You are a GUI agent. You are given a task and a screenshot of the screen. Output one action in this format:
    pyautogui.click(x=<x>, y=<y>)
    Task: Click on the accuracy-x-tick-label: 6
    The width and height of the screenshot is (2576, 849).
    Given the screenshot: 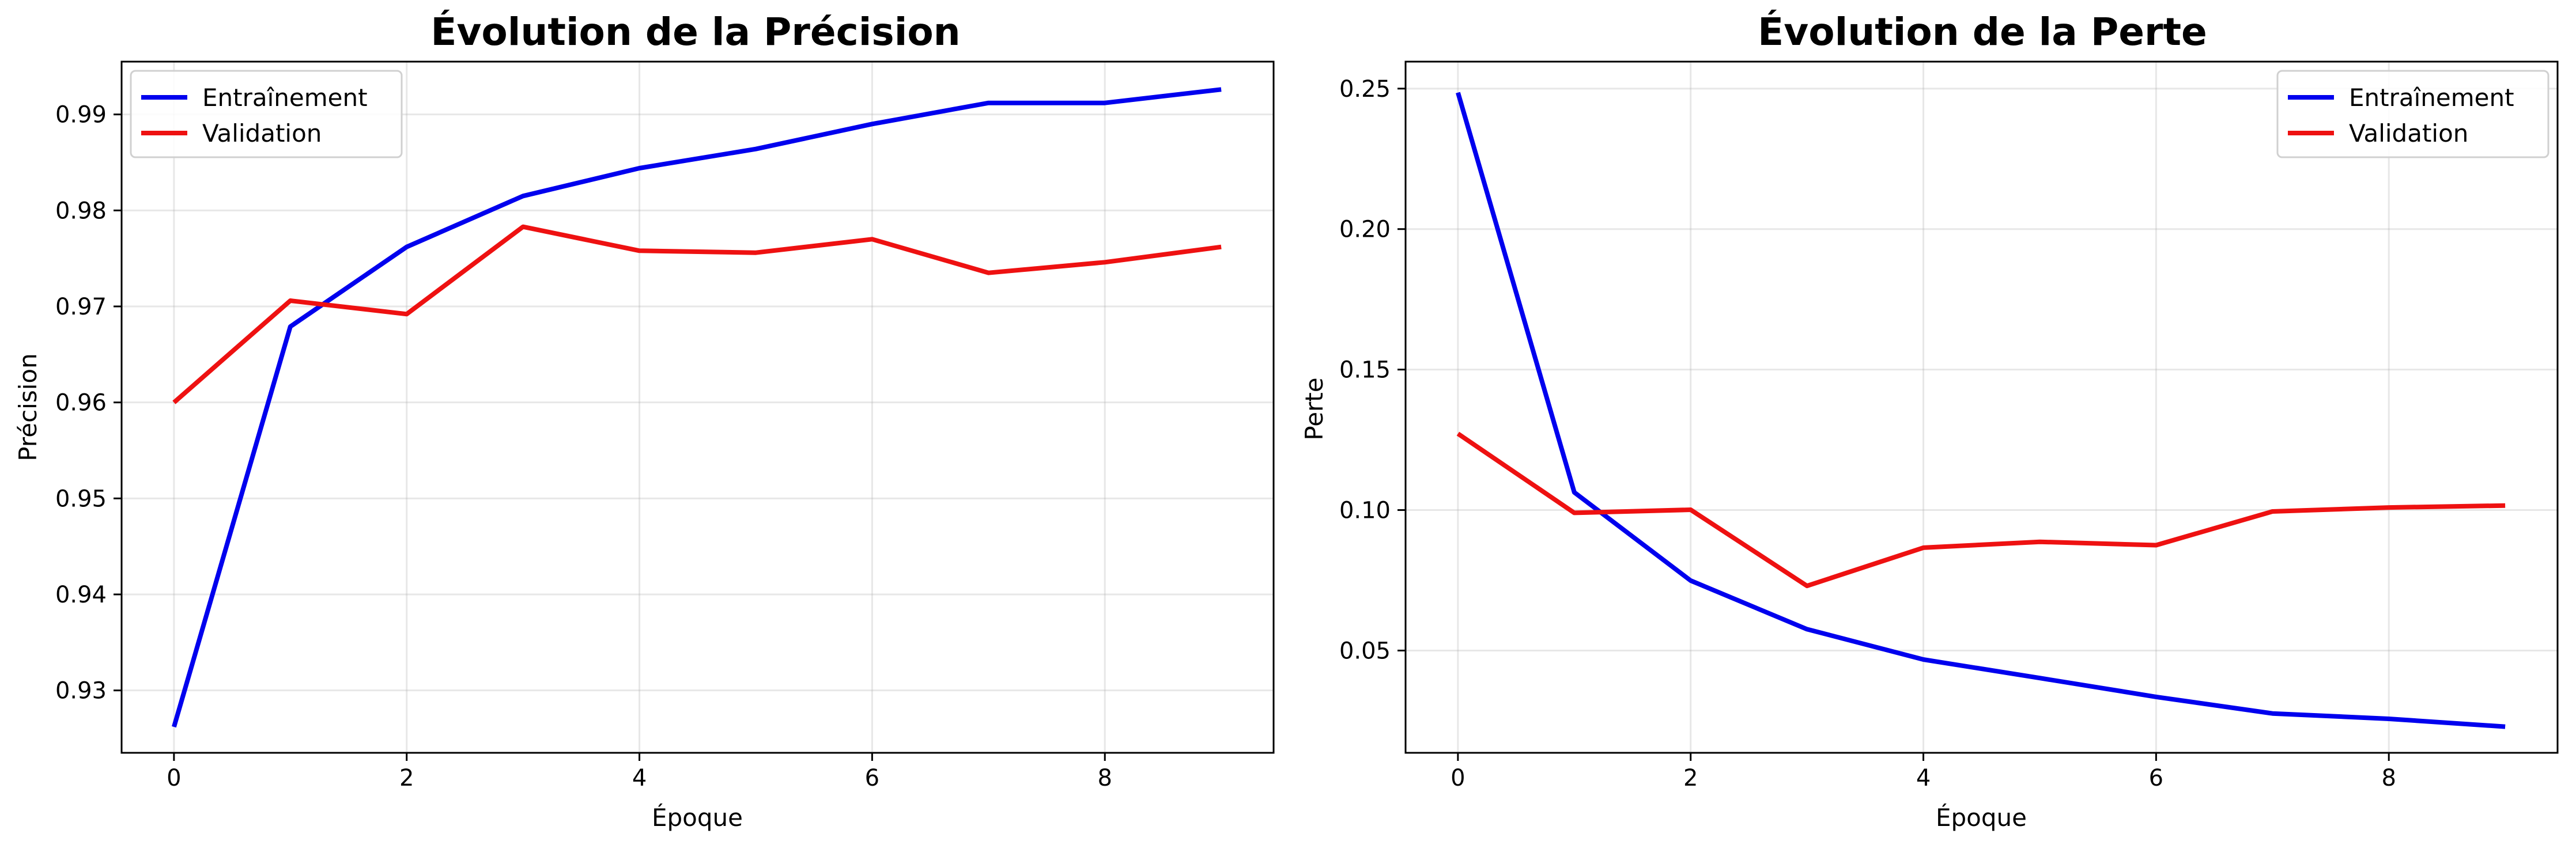 What is the action you would take?
    pyautogui.click(x=872, y=778)
    